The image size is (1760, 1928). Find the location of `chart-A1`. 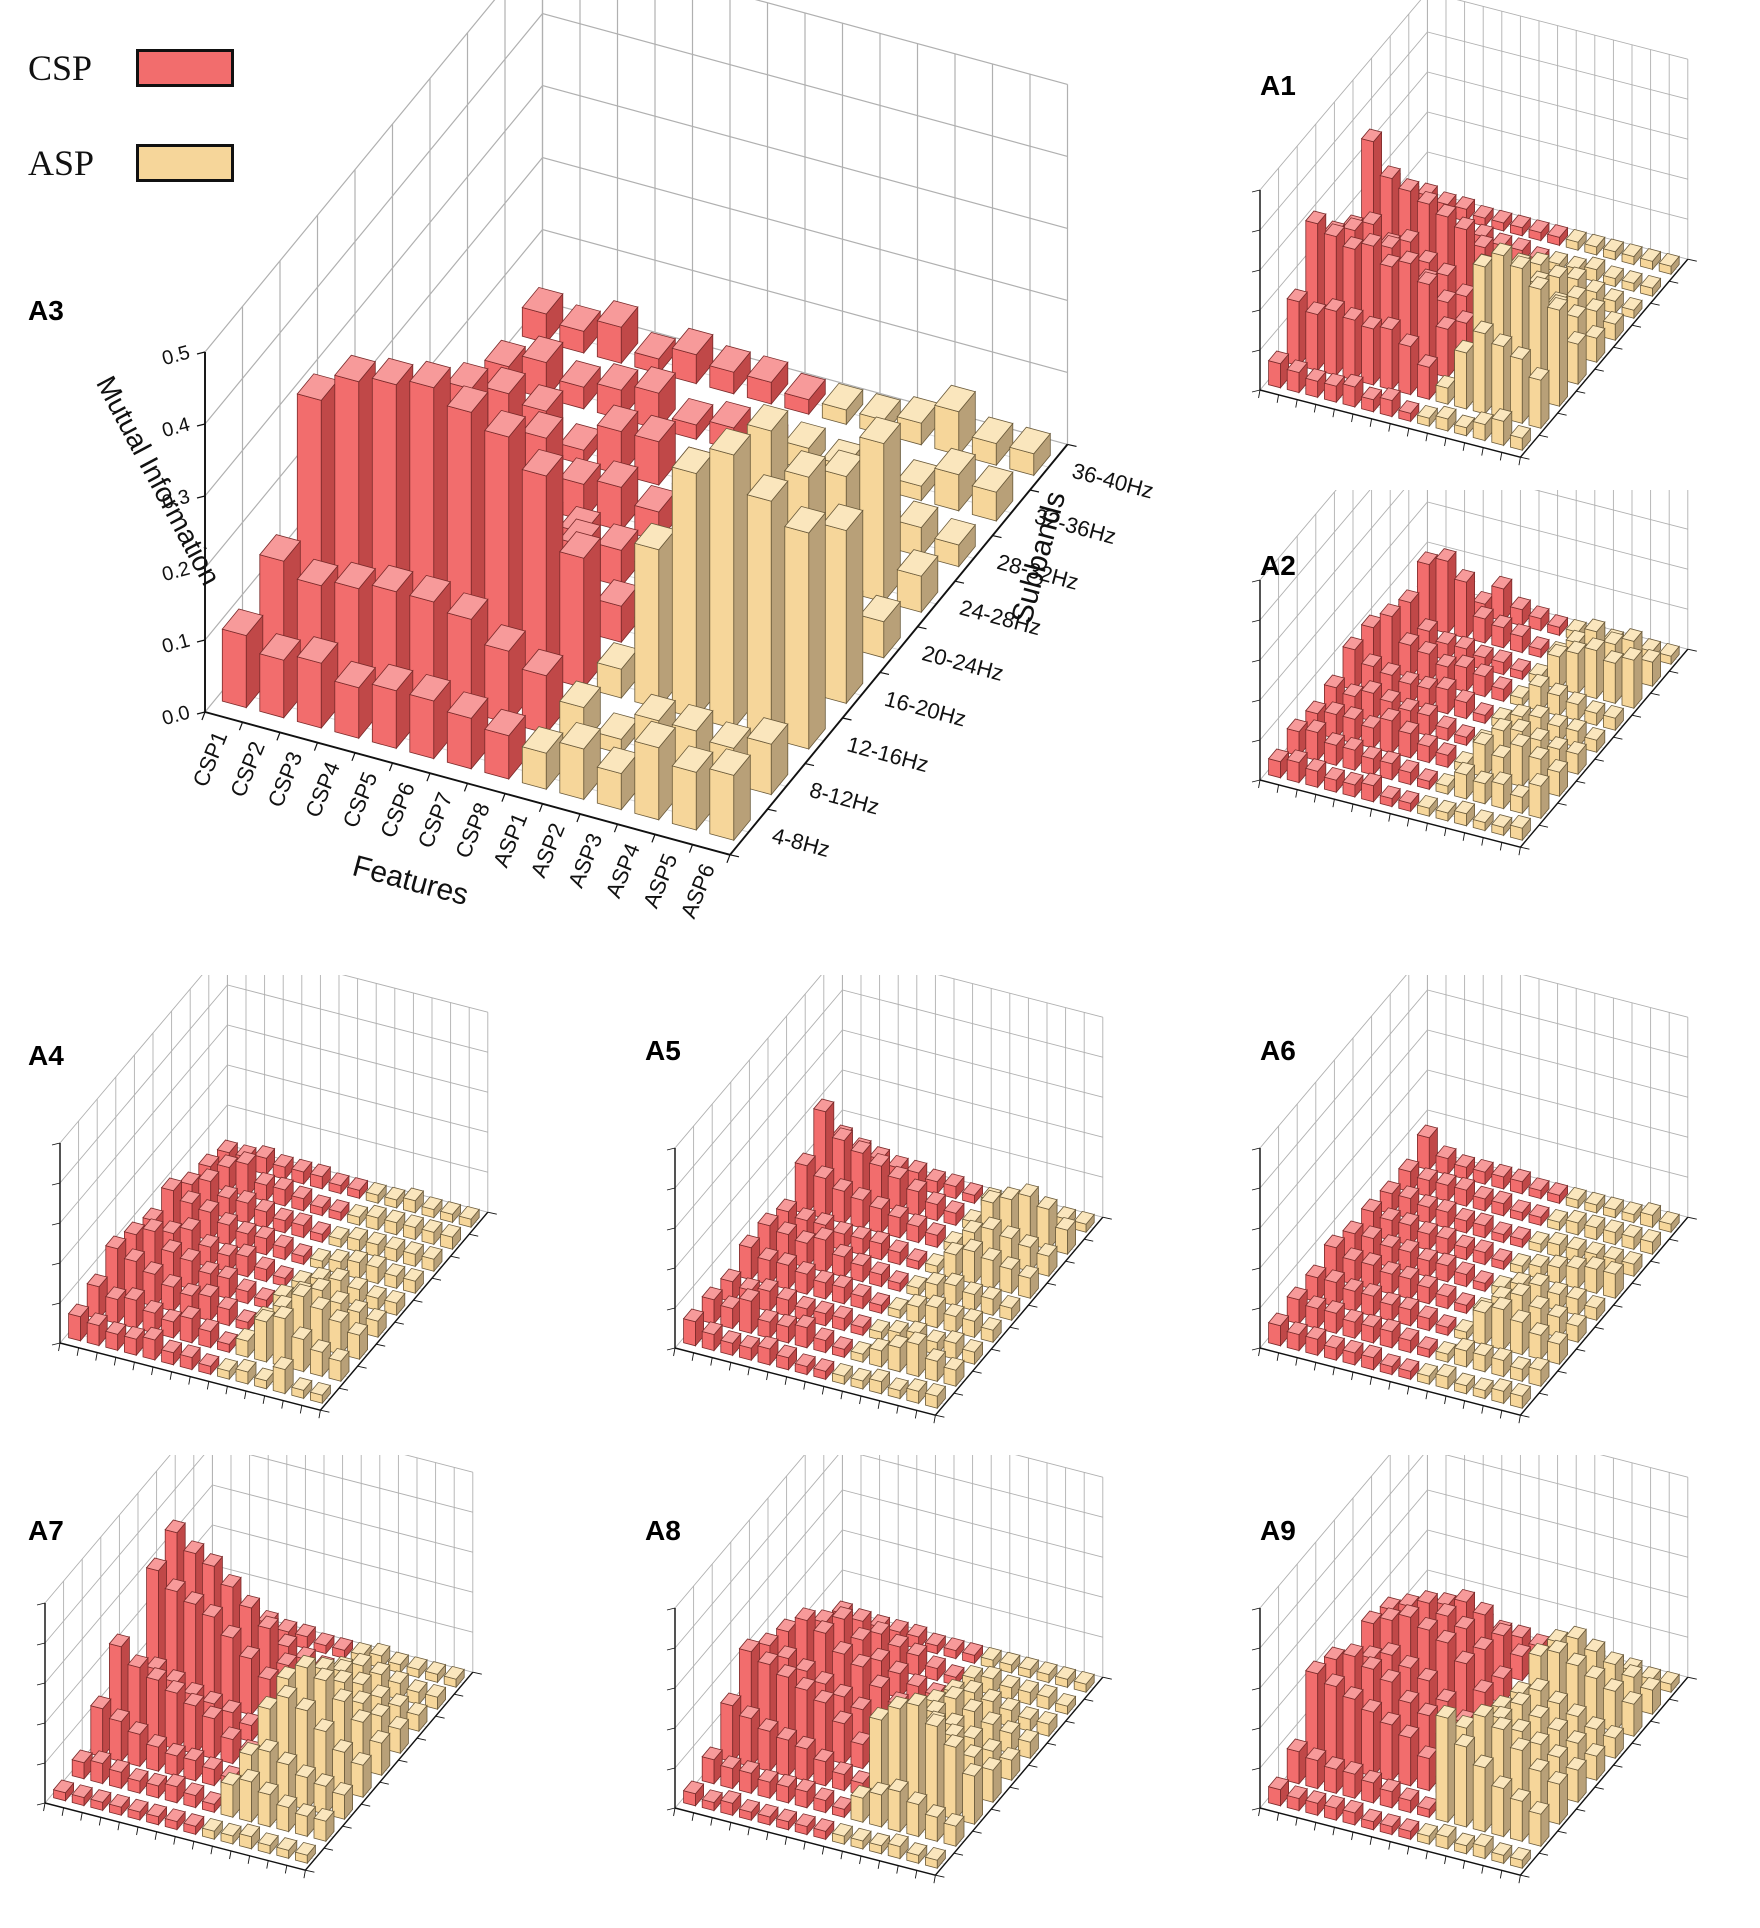

chart-A1 is located at coordinates (1485, 235).